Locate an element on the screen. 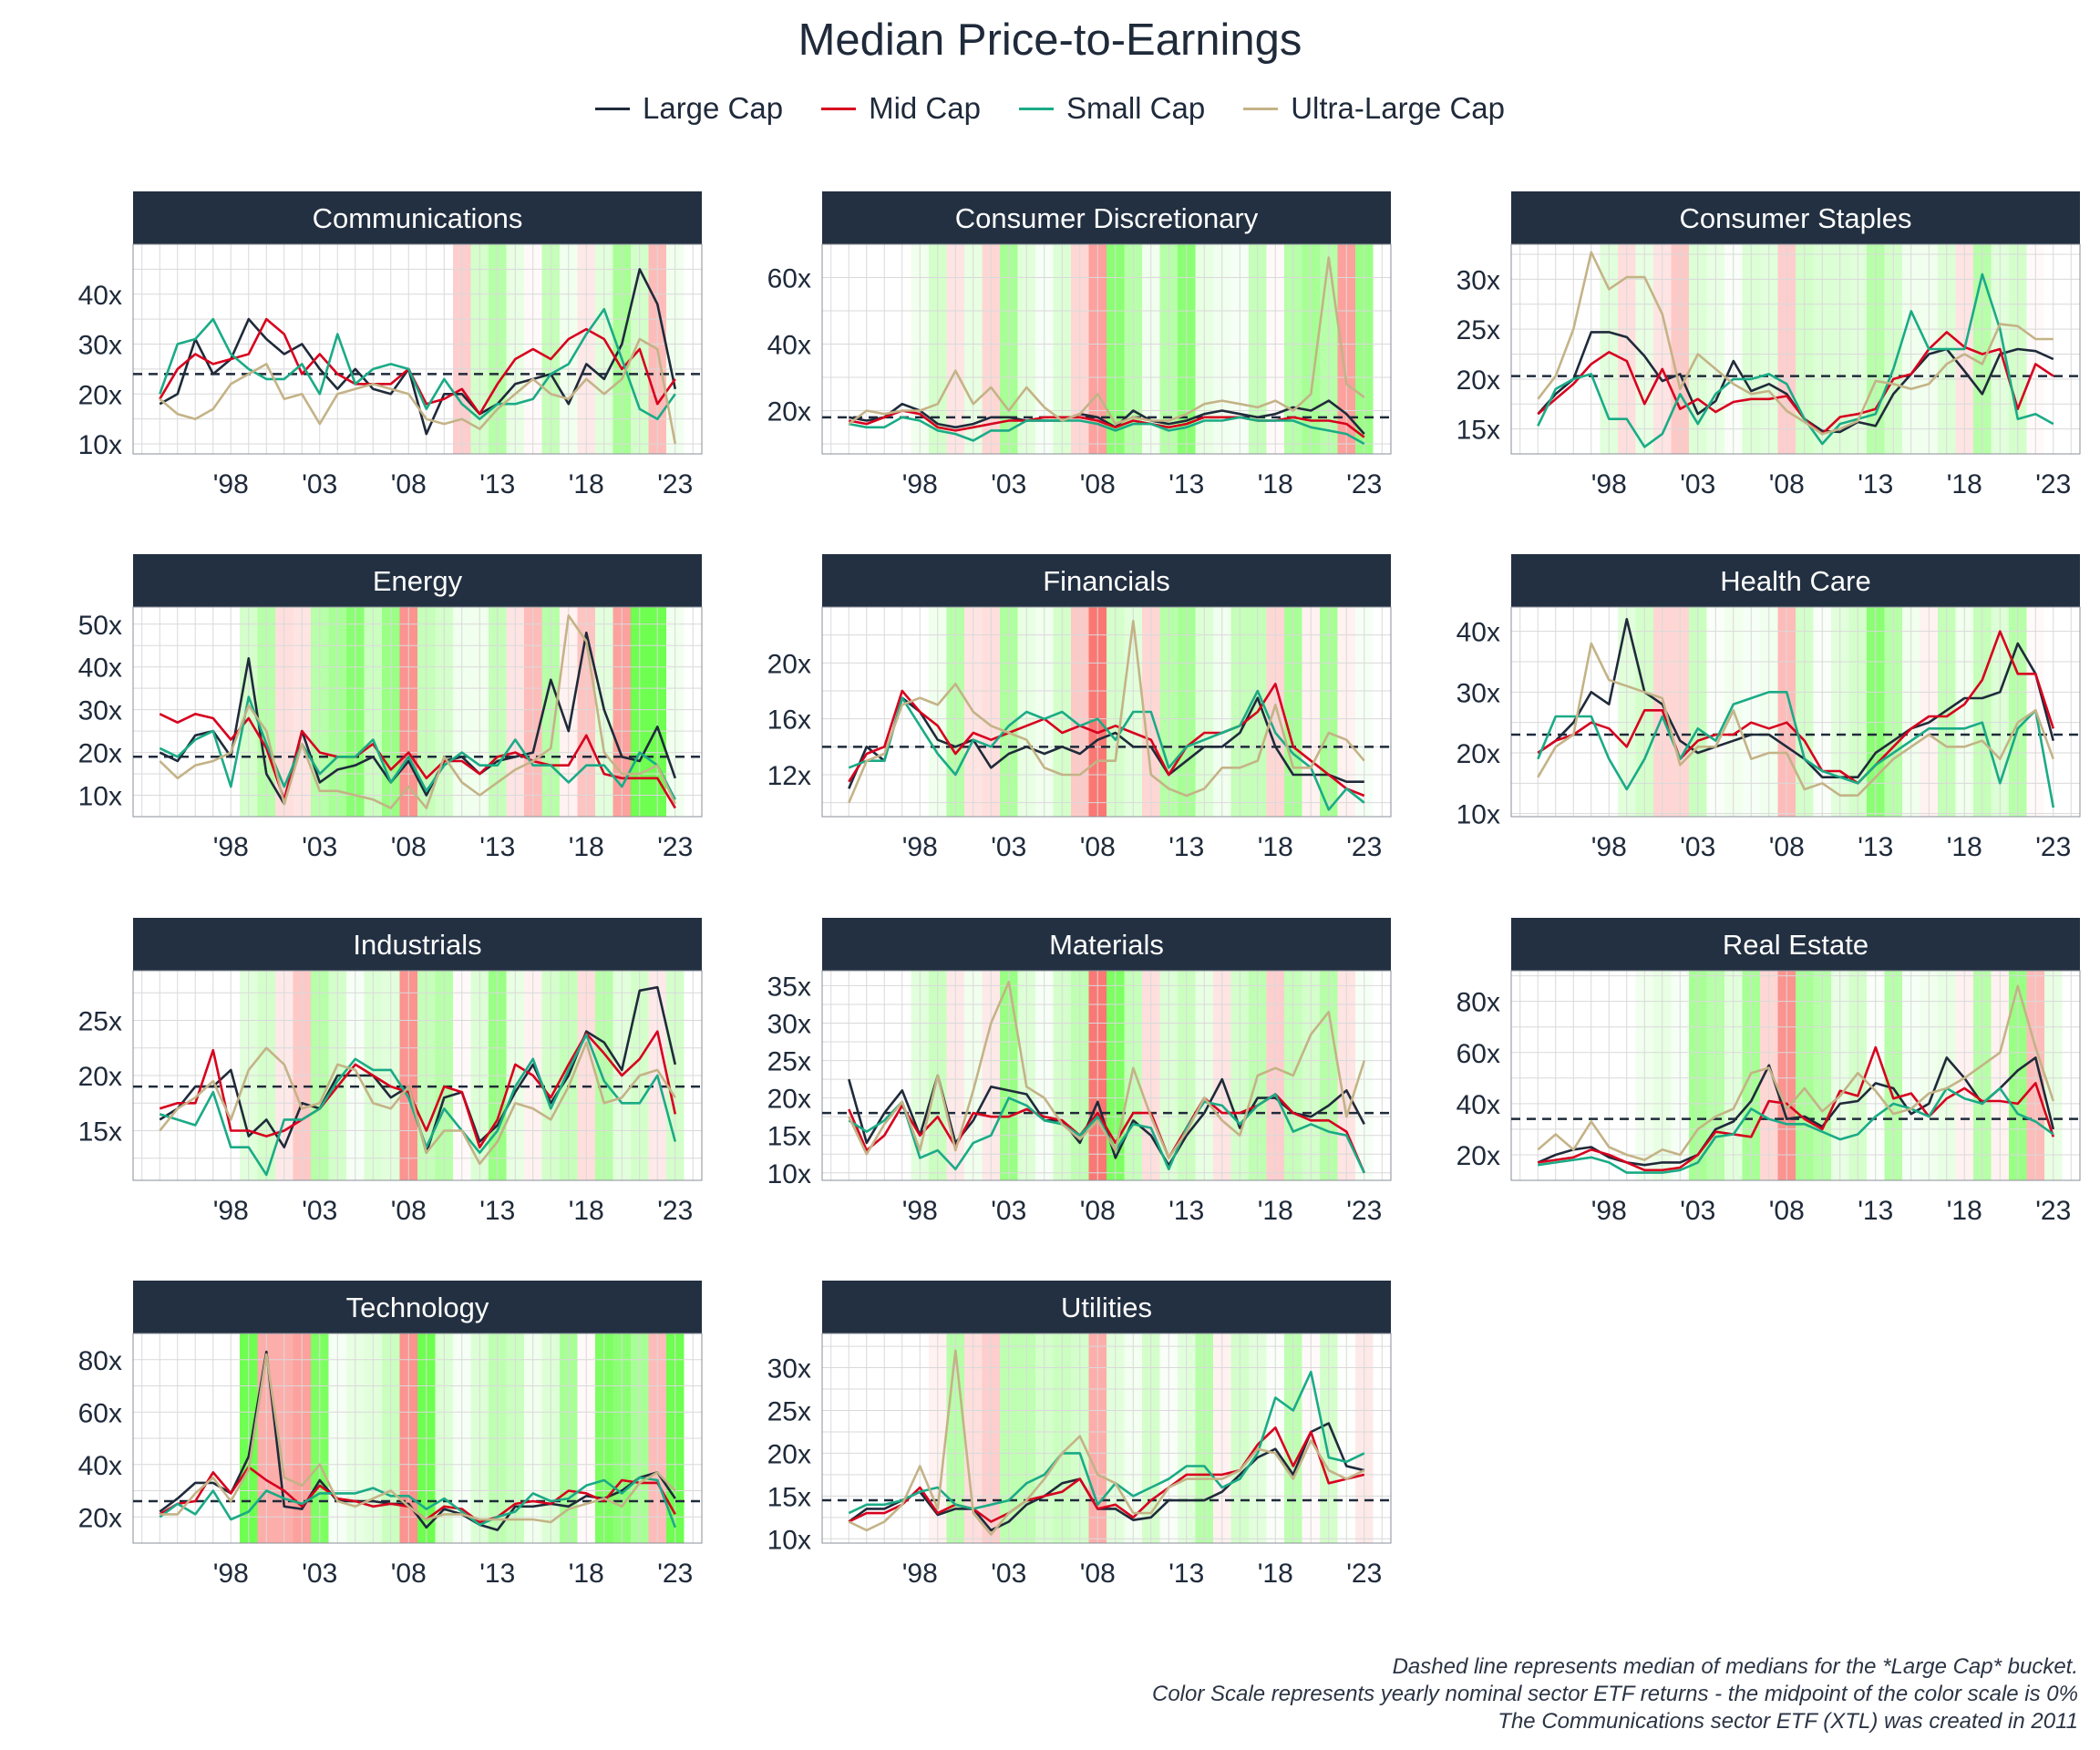 The width and height of the screenshot is (2100, 1750). y-tick-label: 25x is located at coordinates (1479, 330).